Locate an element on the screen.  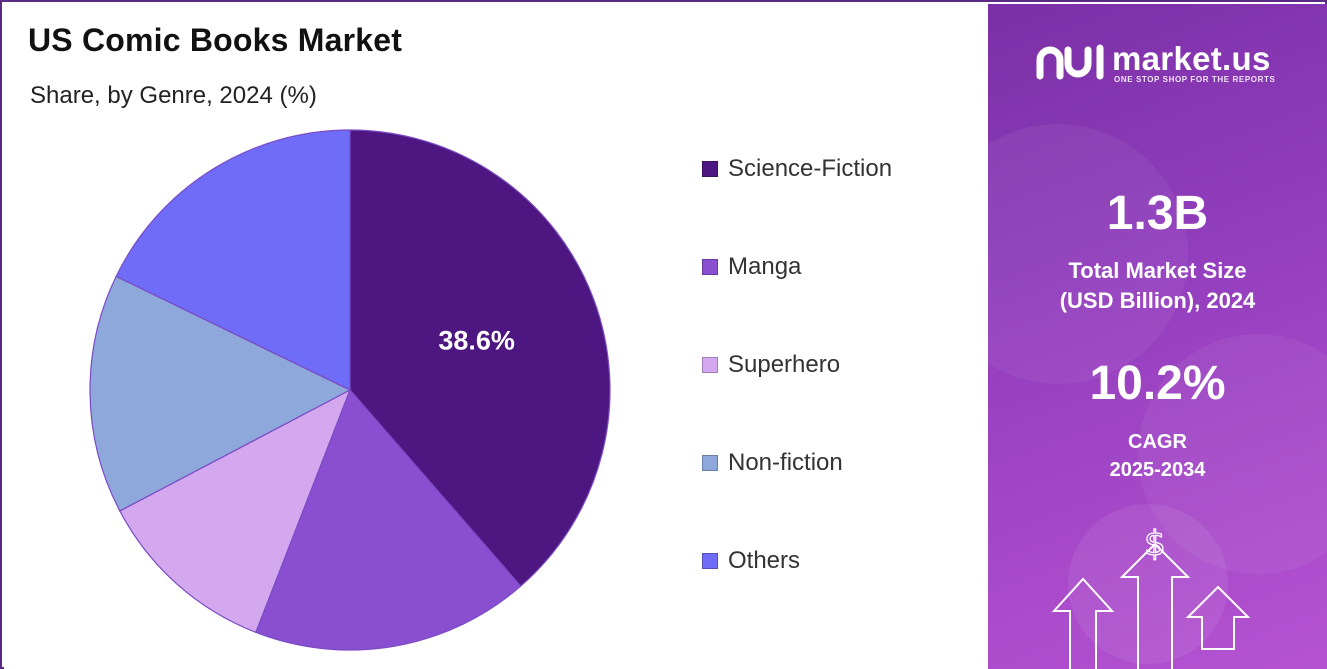
data-label-science-fiction: 38.6% is located at coordinates (476, 341).